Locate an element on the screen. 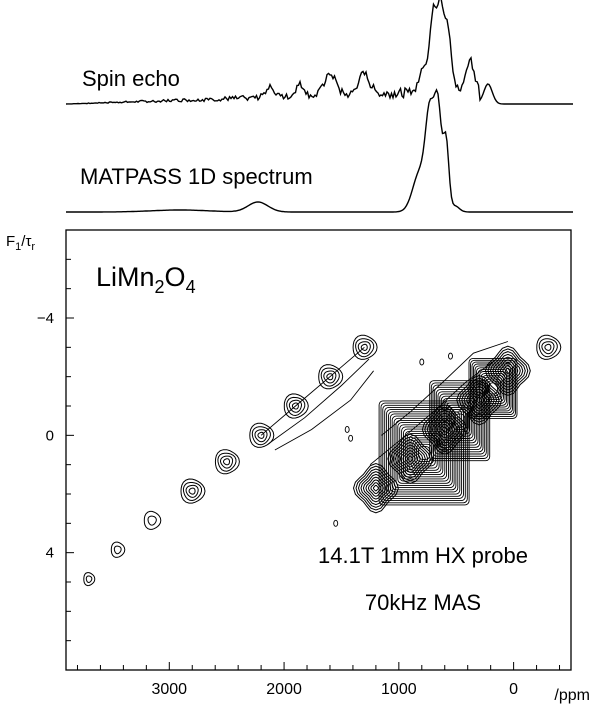  y-axis-ticks: −4 0 4 is located at coordinates (55, 464).